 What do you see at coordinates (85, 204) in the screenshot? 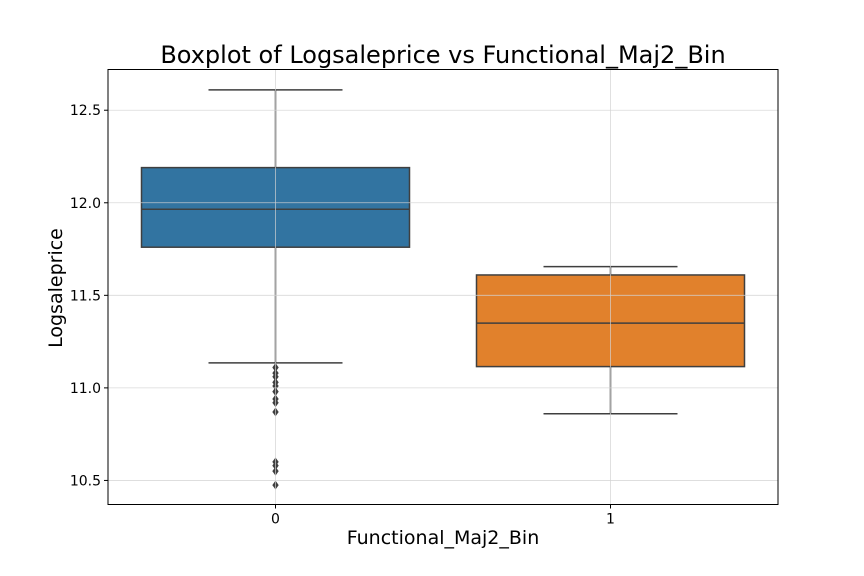
I see `y-tick-label: 12.0` at bounding box center [85, 204].